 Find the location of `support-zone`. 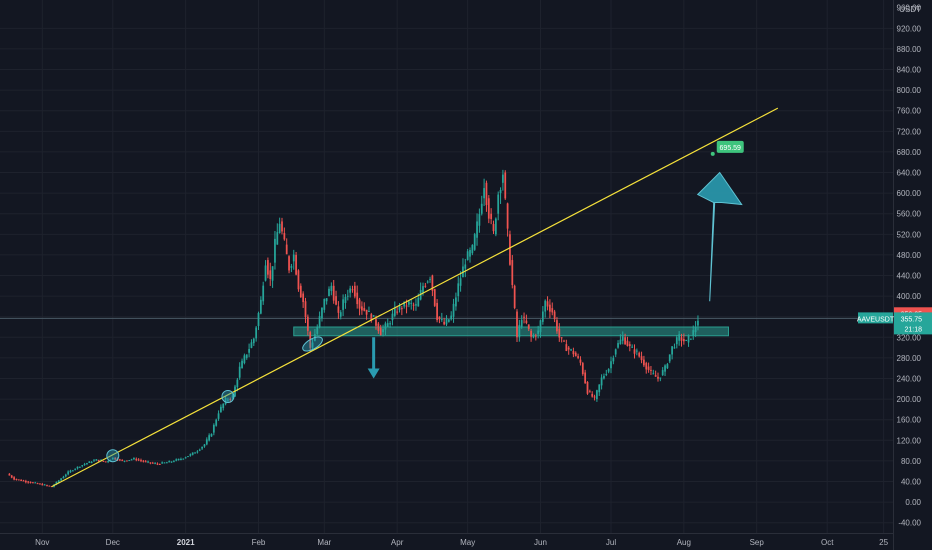

support-zone is located at coordinates (511, 331).